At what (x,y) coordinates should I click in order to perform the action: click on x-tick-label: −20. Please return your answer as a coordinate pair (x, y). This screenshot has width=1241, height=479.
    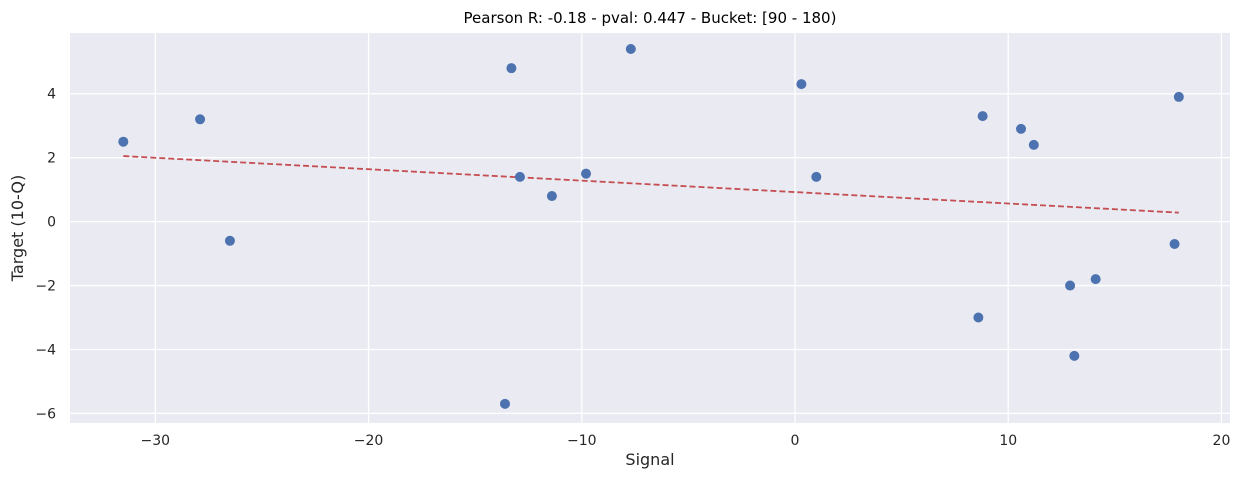
    Looking at the image, I should click on (369, 441).